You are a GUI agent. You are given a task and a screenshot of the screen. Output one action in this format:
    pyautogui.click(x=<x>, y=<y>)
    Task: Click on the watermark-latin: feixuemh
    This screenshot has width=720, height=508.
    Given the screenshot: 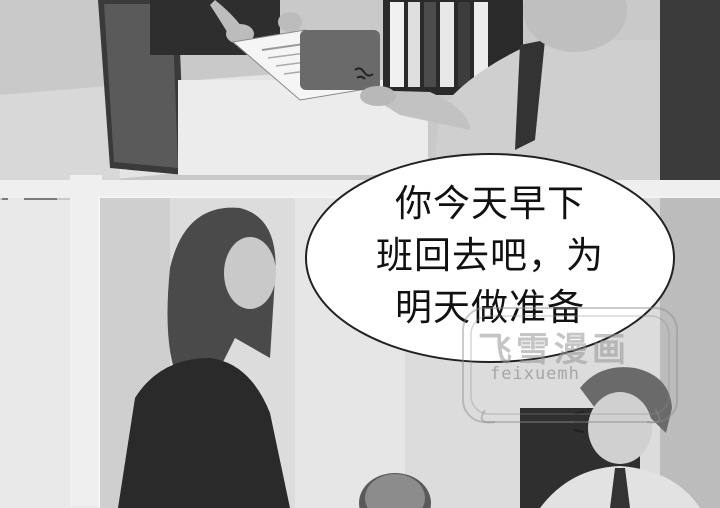 What is the action you would take?
    pyautogui.click(x=535, y=374)
    